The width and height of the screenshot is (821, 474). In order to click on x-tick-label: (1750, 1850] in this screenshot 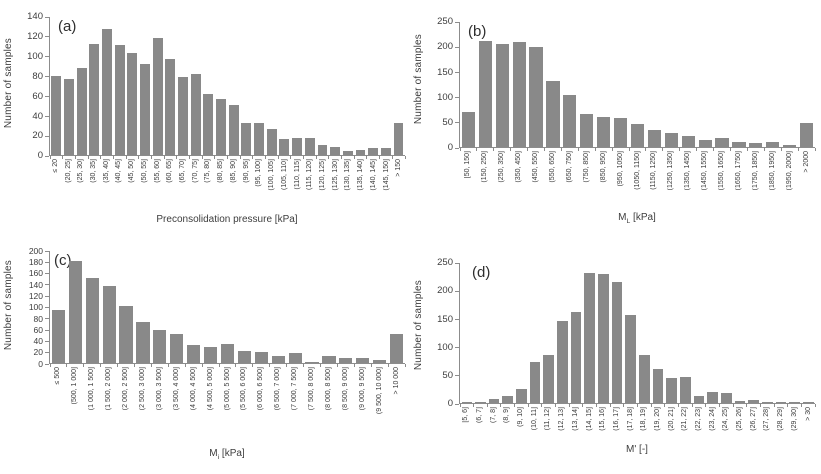, I will do `click(756, 171)`.